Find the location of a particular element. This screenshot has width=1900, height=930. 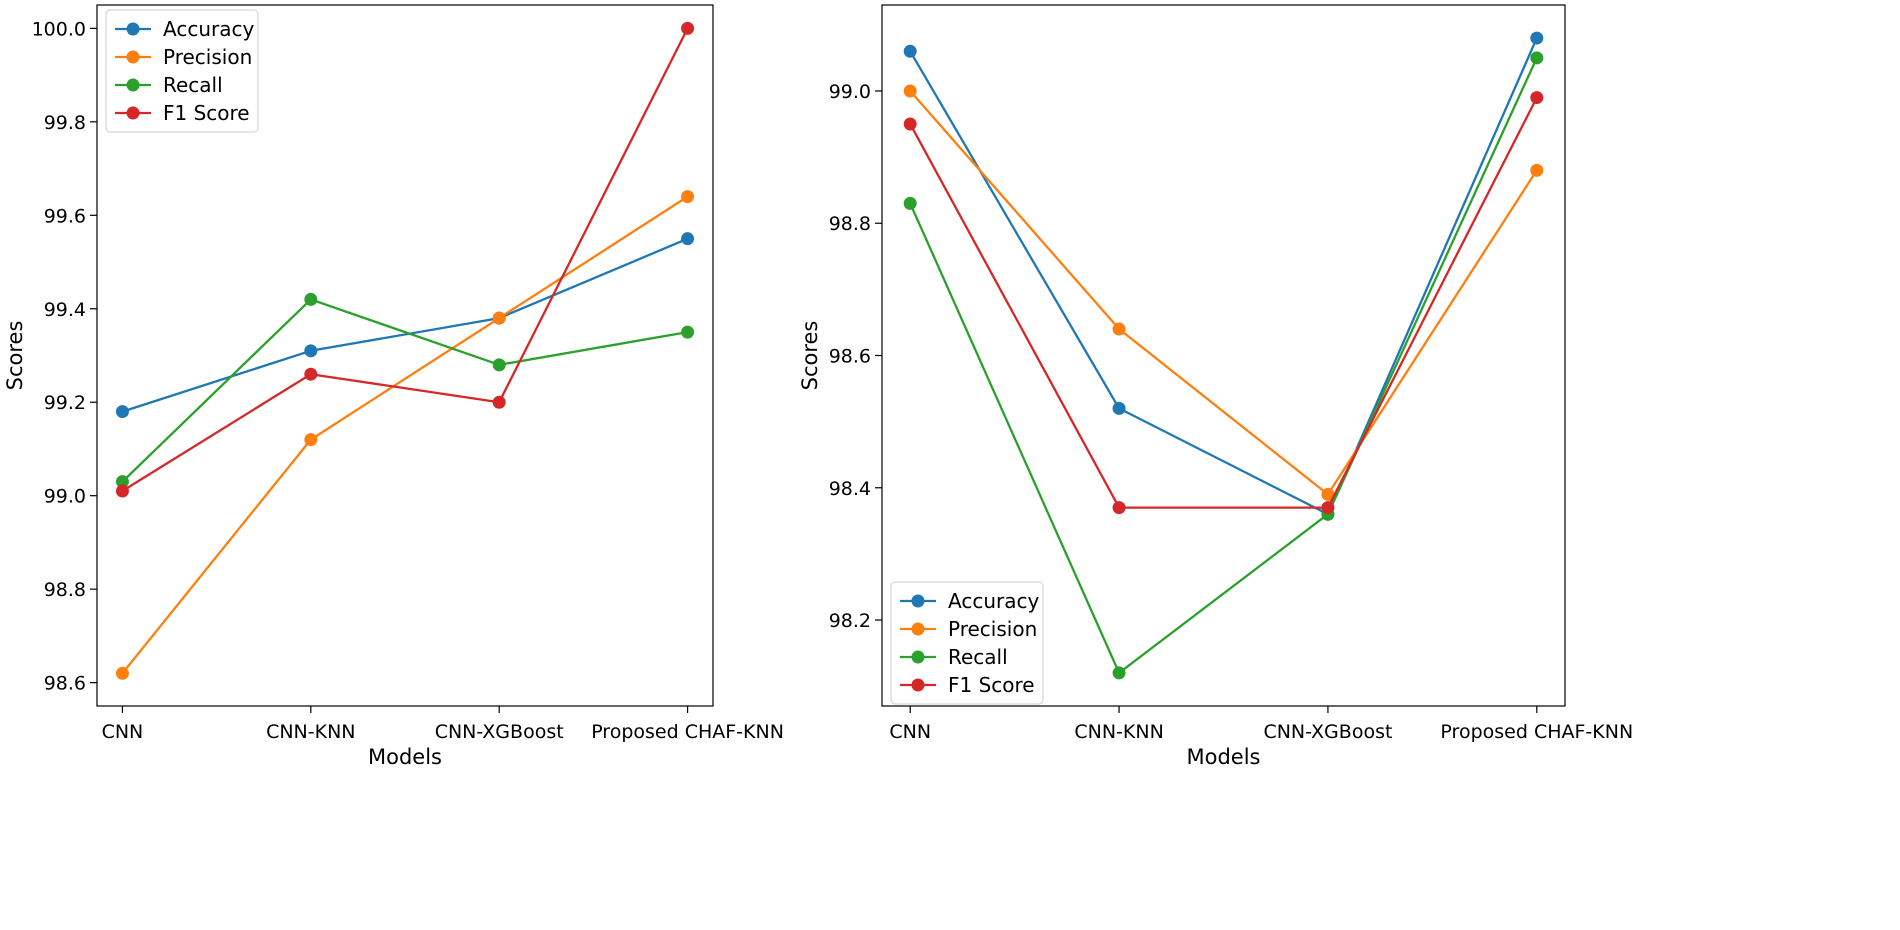

y-tick-label: 99.2 is located at coordinates (65, 403).